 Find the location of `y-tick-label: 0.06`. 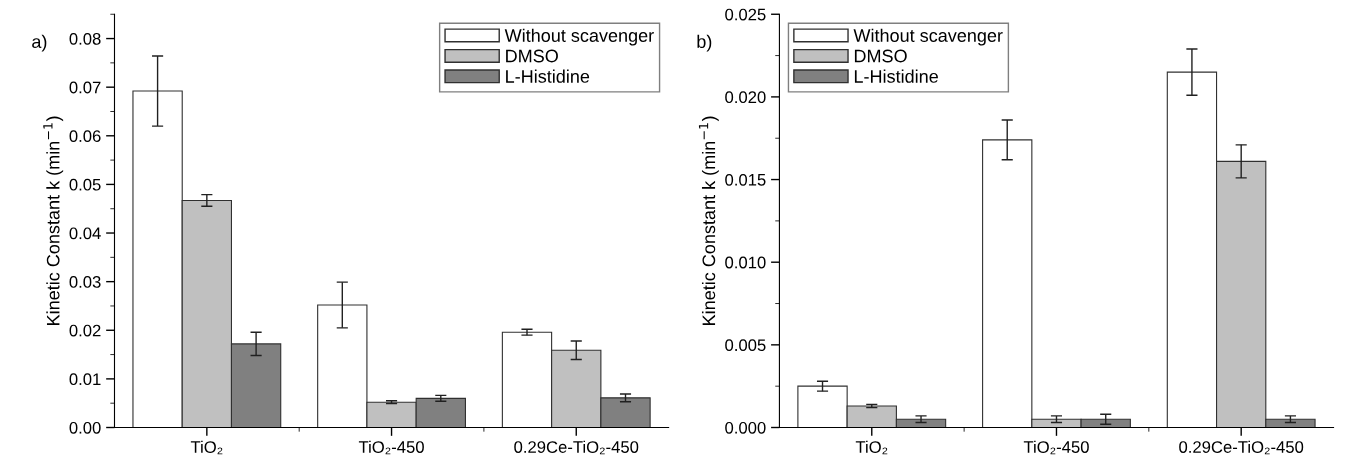

y-tick-label: 0.06 is located at coordinates (85, 136).